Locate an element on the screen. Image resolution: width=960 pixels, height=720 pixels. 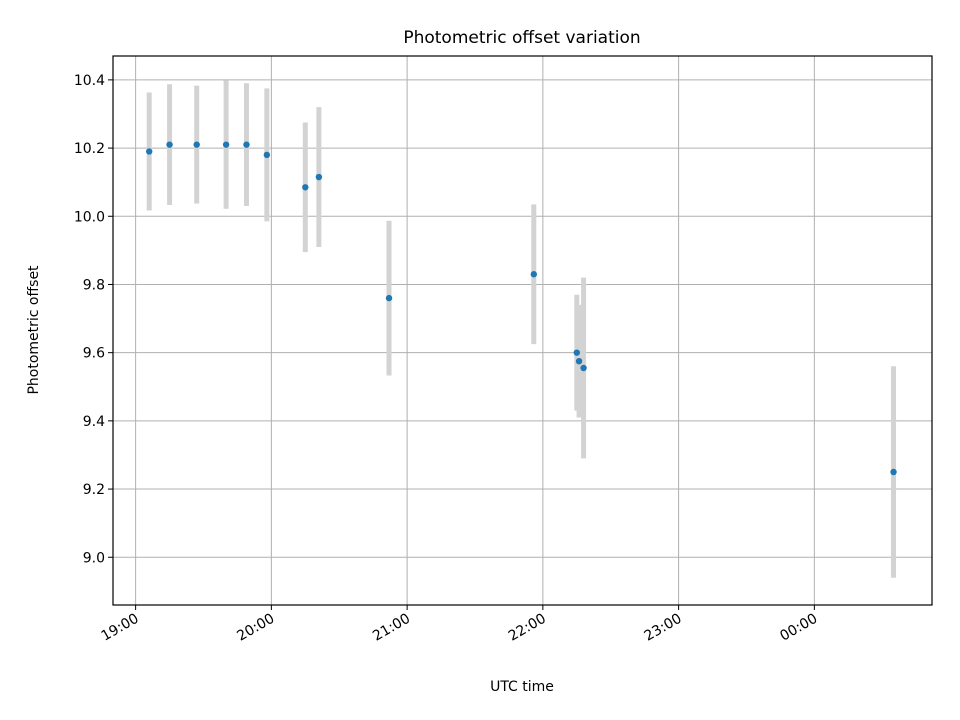
x-axis-label: UTC time is located at coordinates (522, 687).